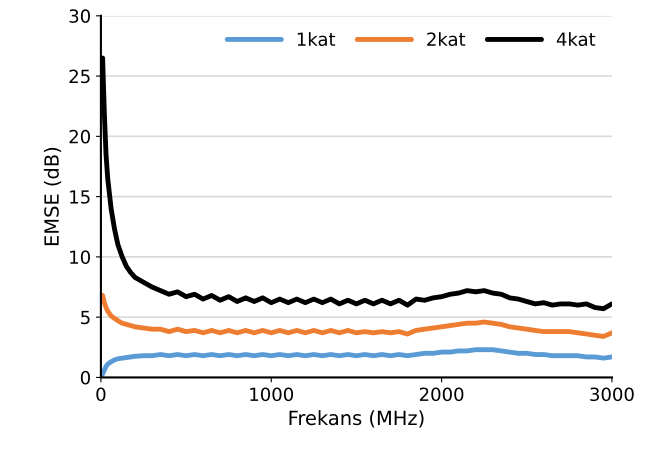  Describe the element at coordinates (85, 377) in the screenshot. I see `y-tick-label: 0` at that location.